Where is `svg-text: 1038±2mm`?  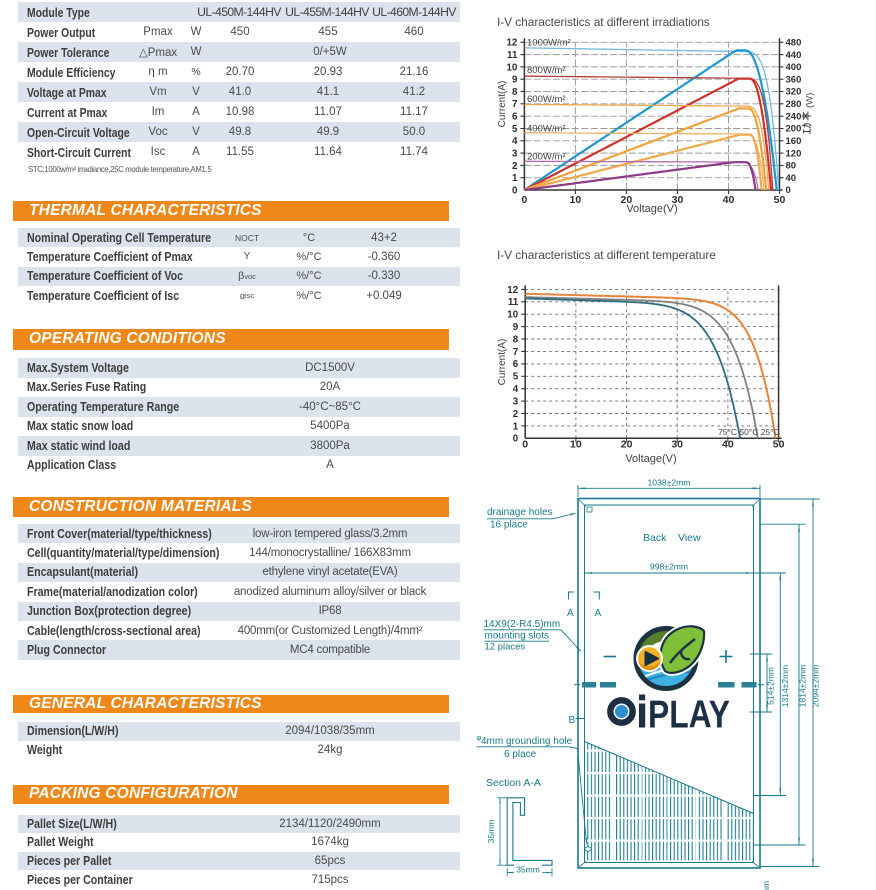 svg-text: 1038±2mm is located at coordinates (669, 483).